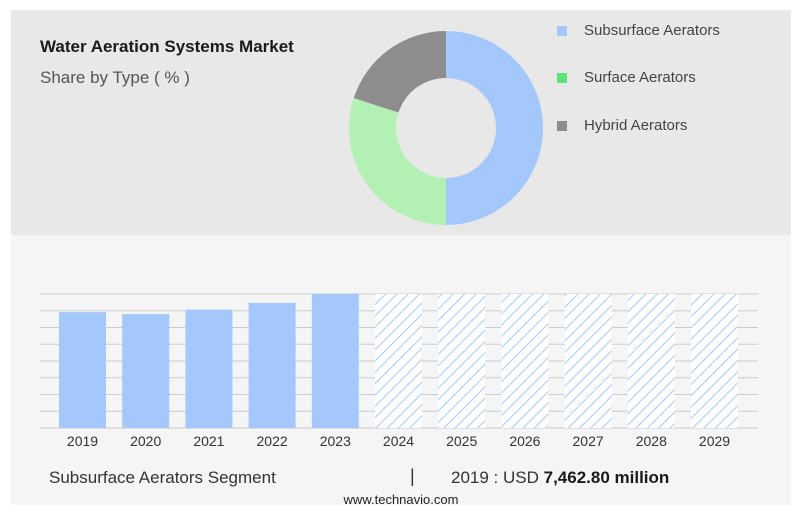 The width and height of the screenshot is (802, 516). I want to click on legend-label-surface: Surface Aerators, so click(640, 77).